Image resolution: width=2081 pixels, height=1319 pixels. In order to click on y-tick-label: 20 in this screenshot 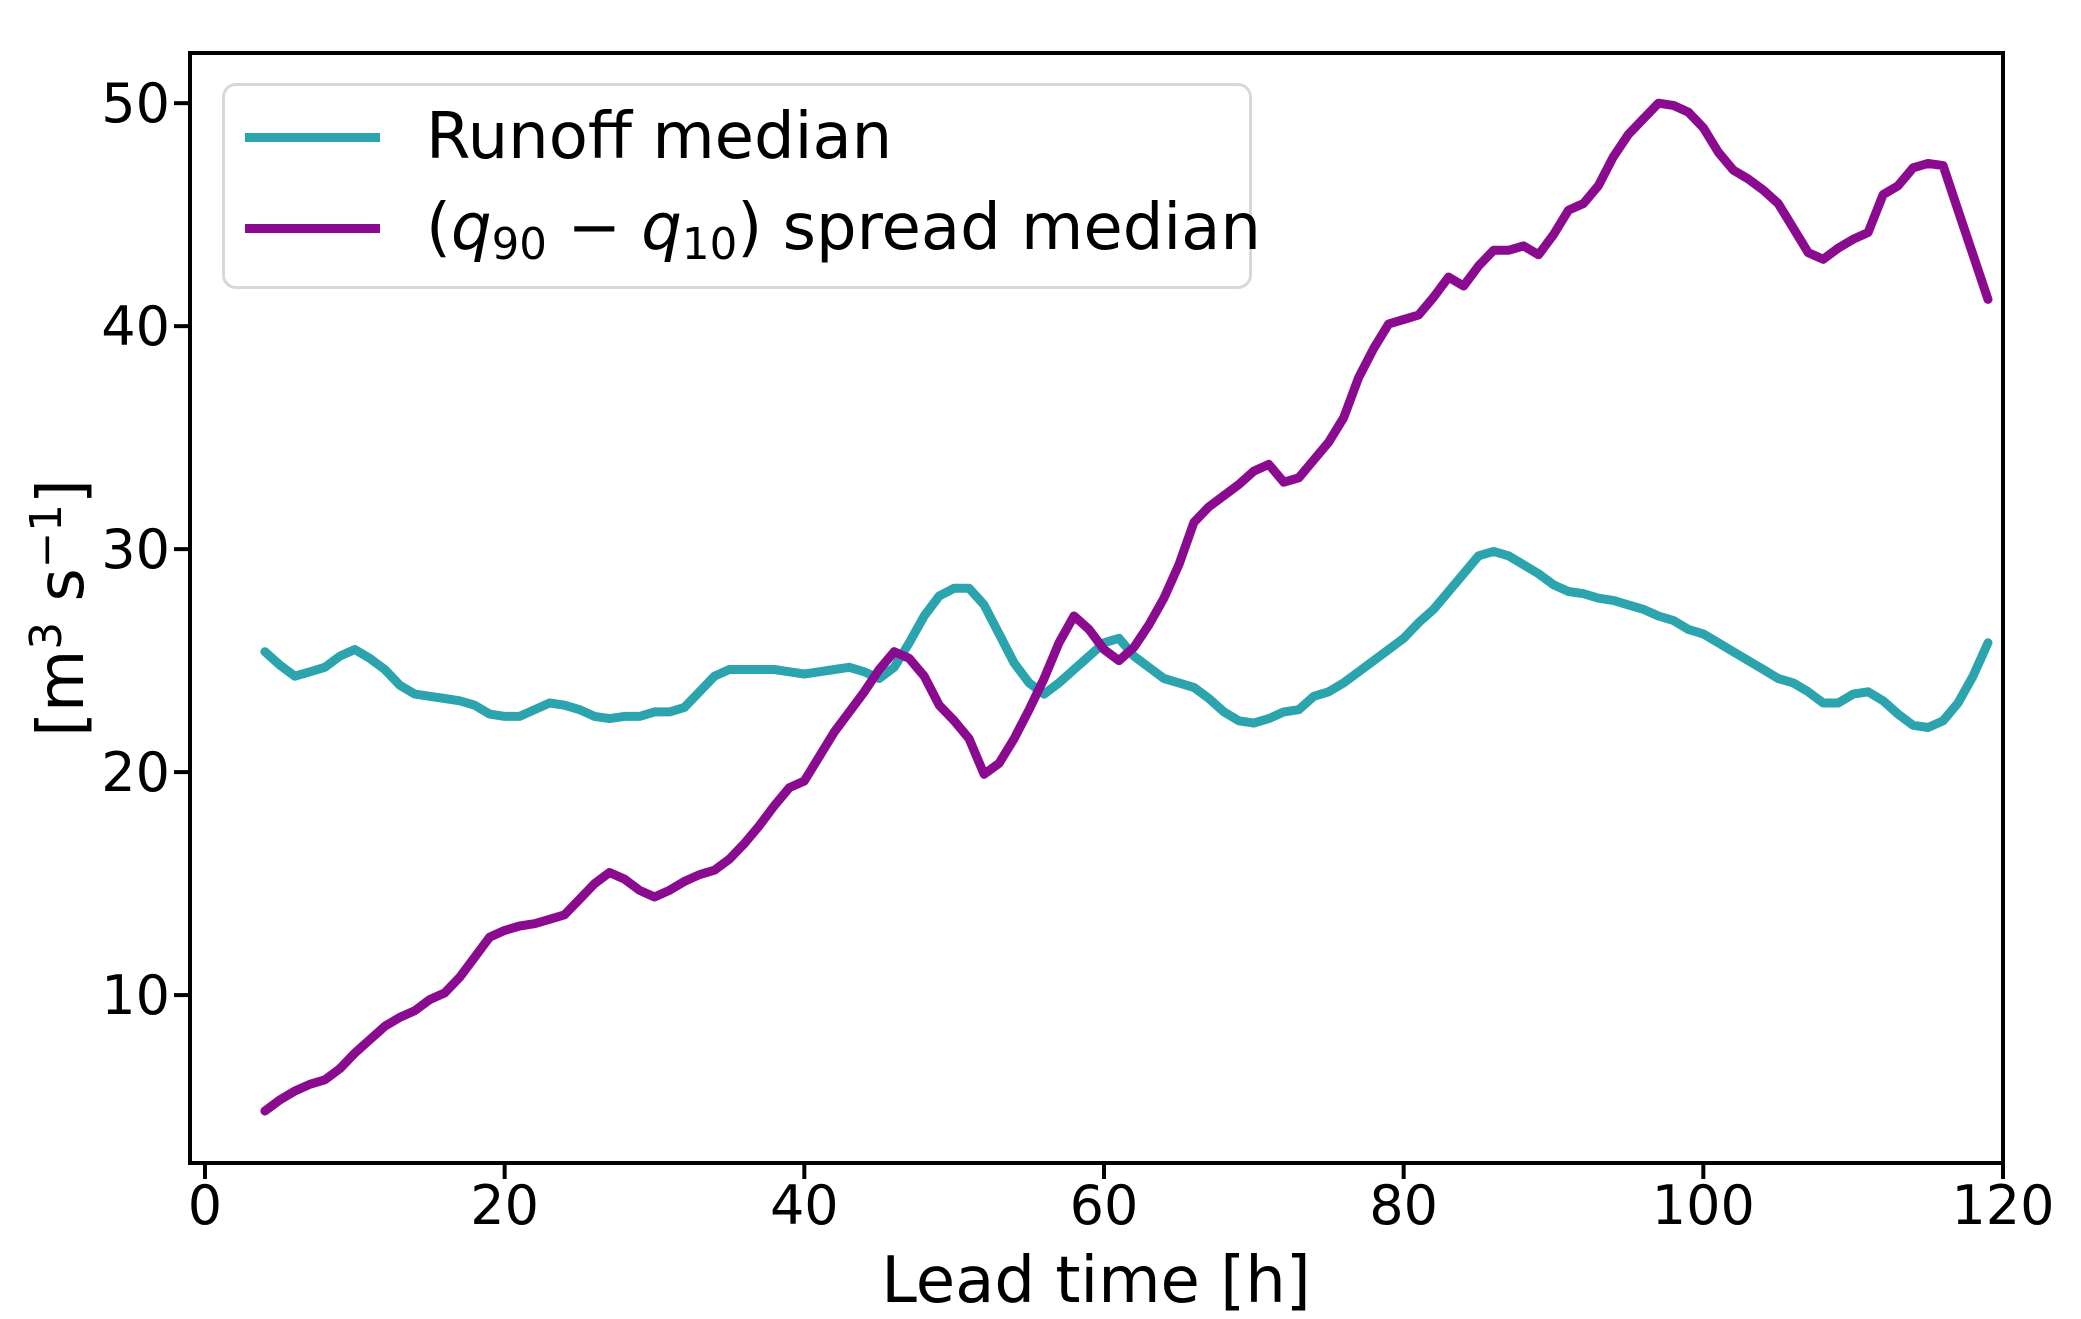, I will do `click(135, 772)`.